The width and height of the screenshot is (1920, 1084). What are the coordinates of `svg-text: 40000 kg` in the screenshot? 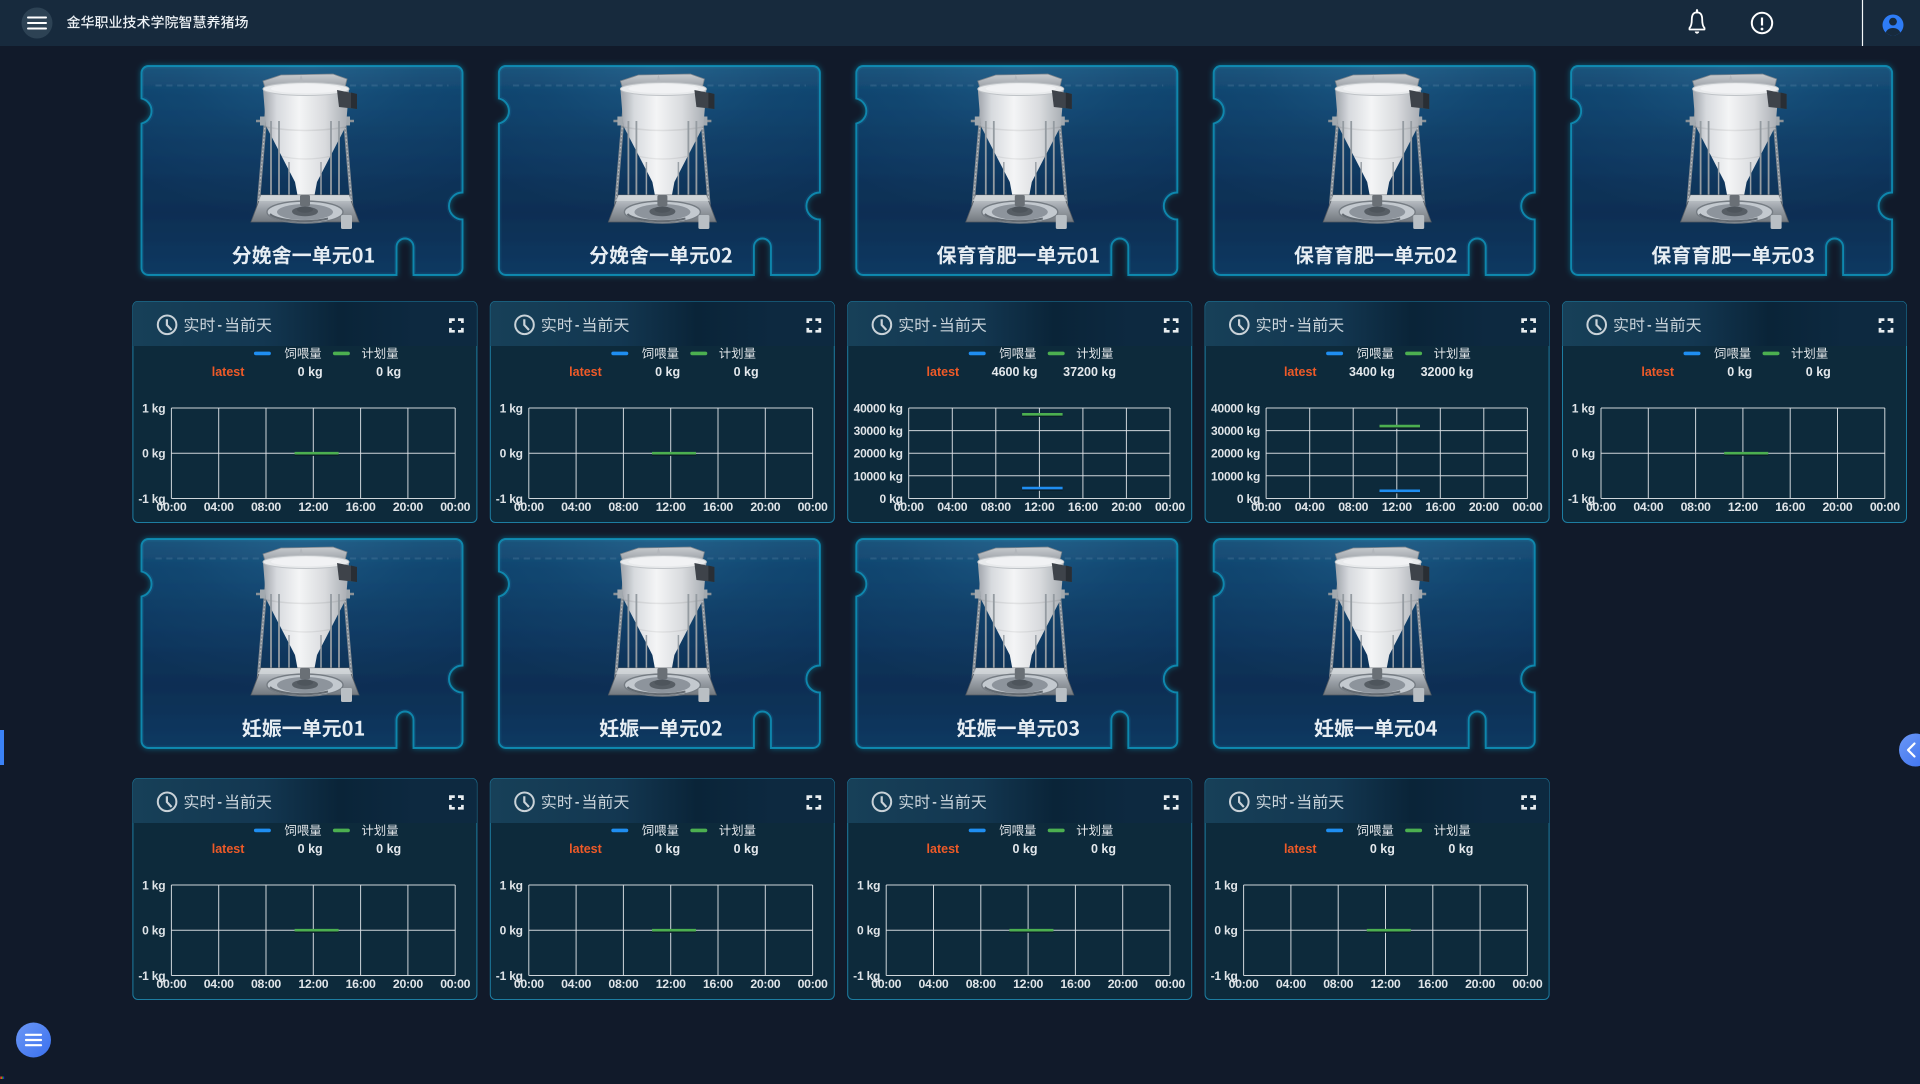 It's located at (878, 409).